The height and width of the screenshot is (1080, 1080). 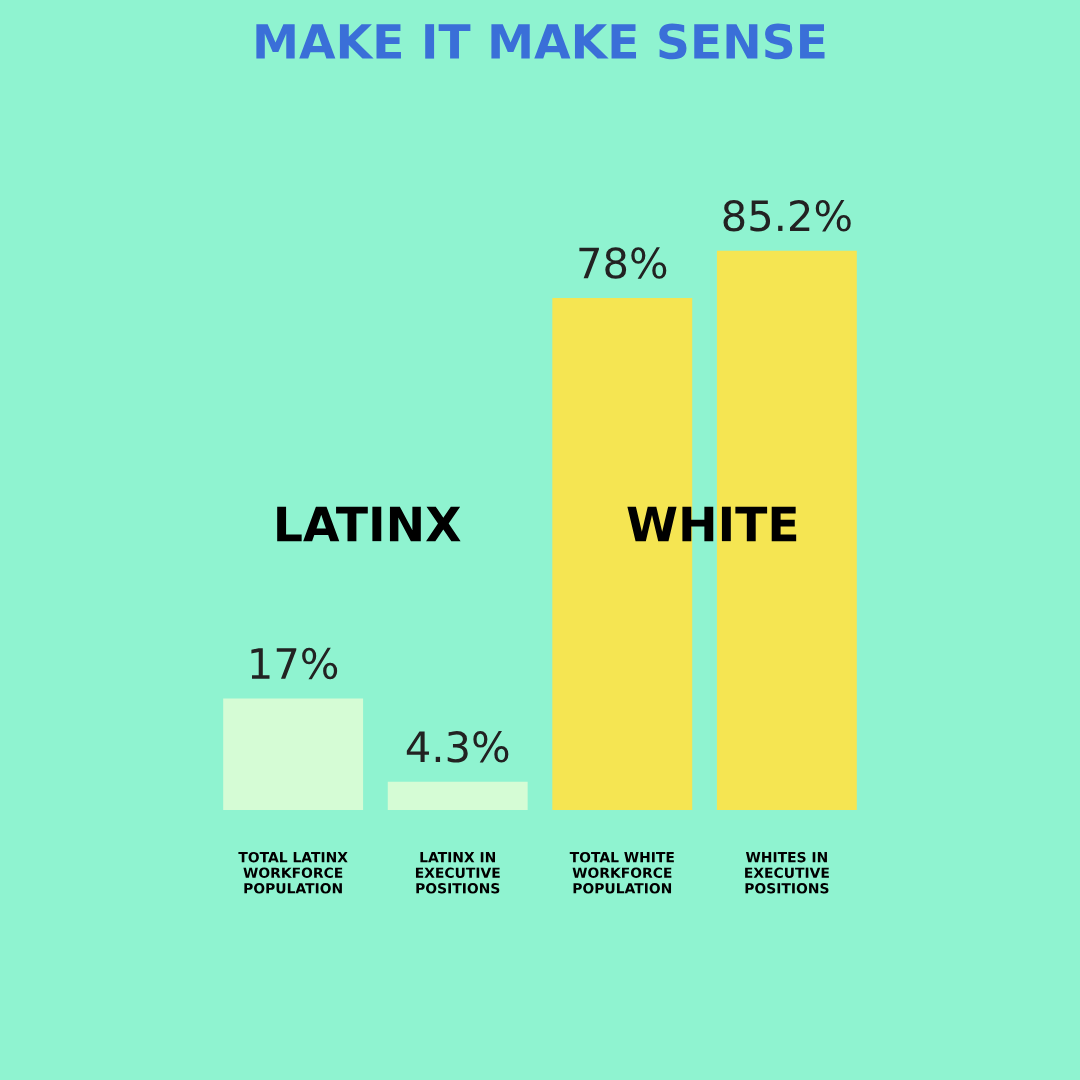 I want to click on x-tick-label: LATINX IN EXECUTIVE POSITIONS, so click(x=457, y=873).